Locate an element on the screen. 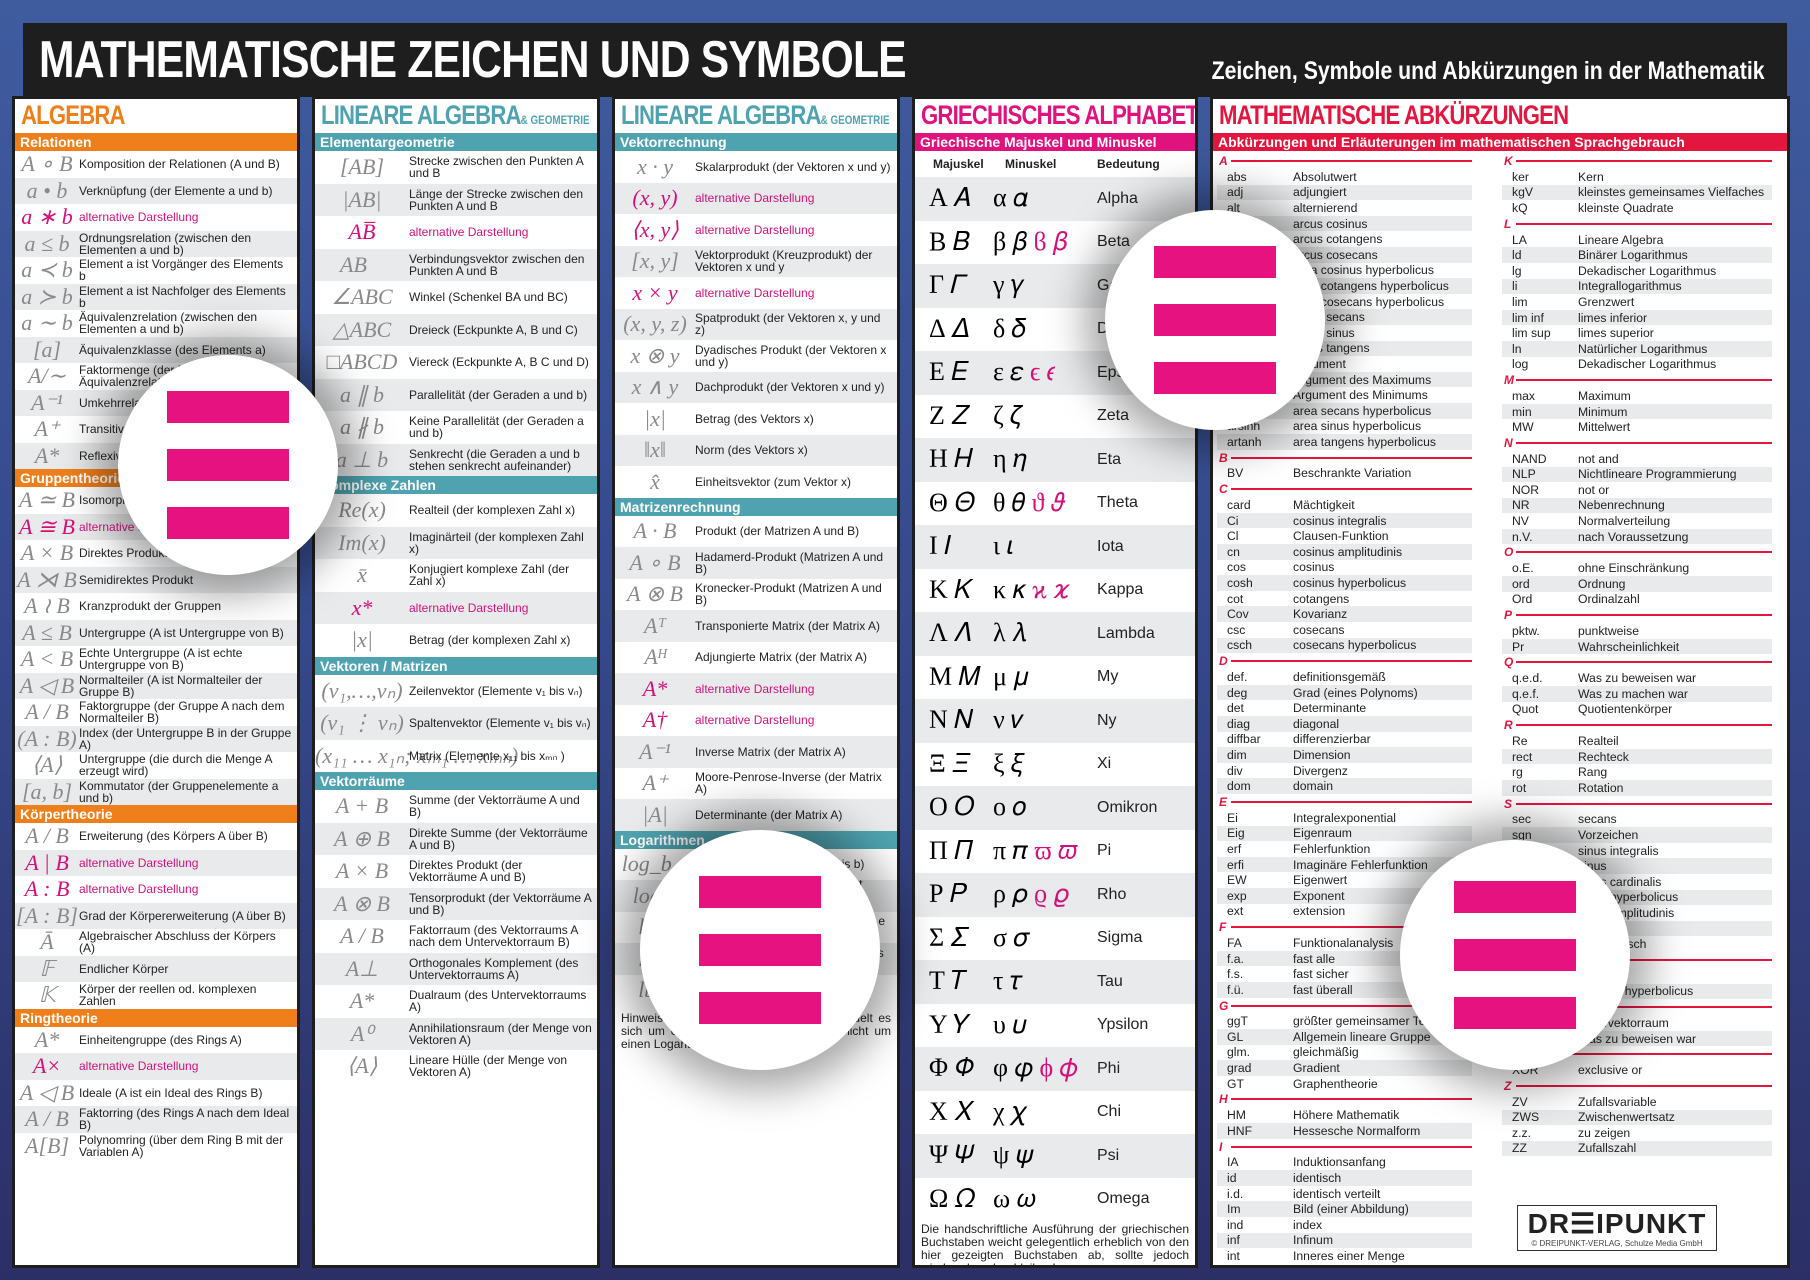  letter-name: Theta is located at coordinates (1117, 503).